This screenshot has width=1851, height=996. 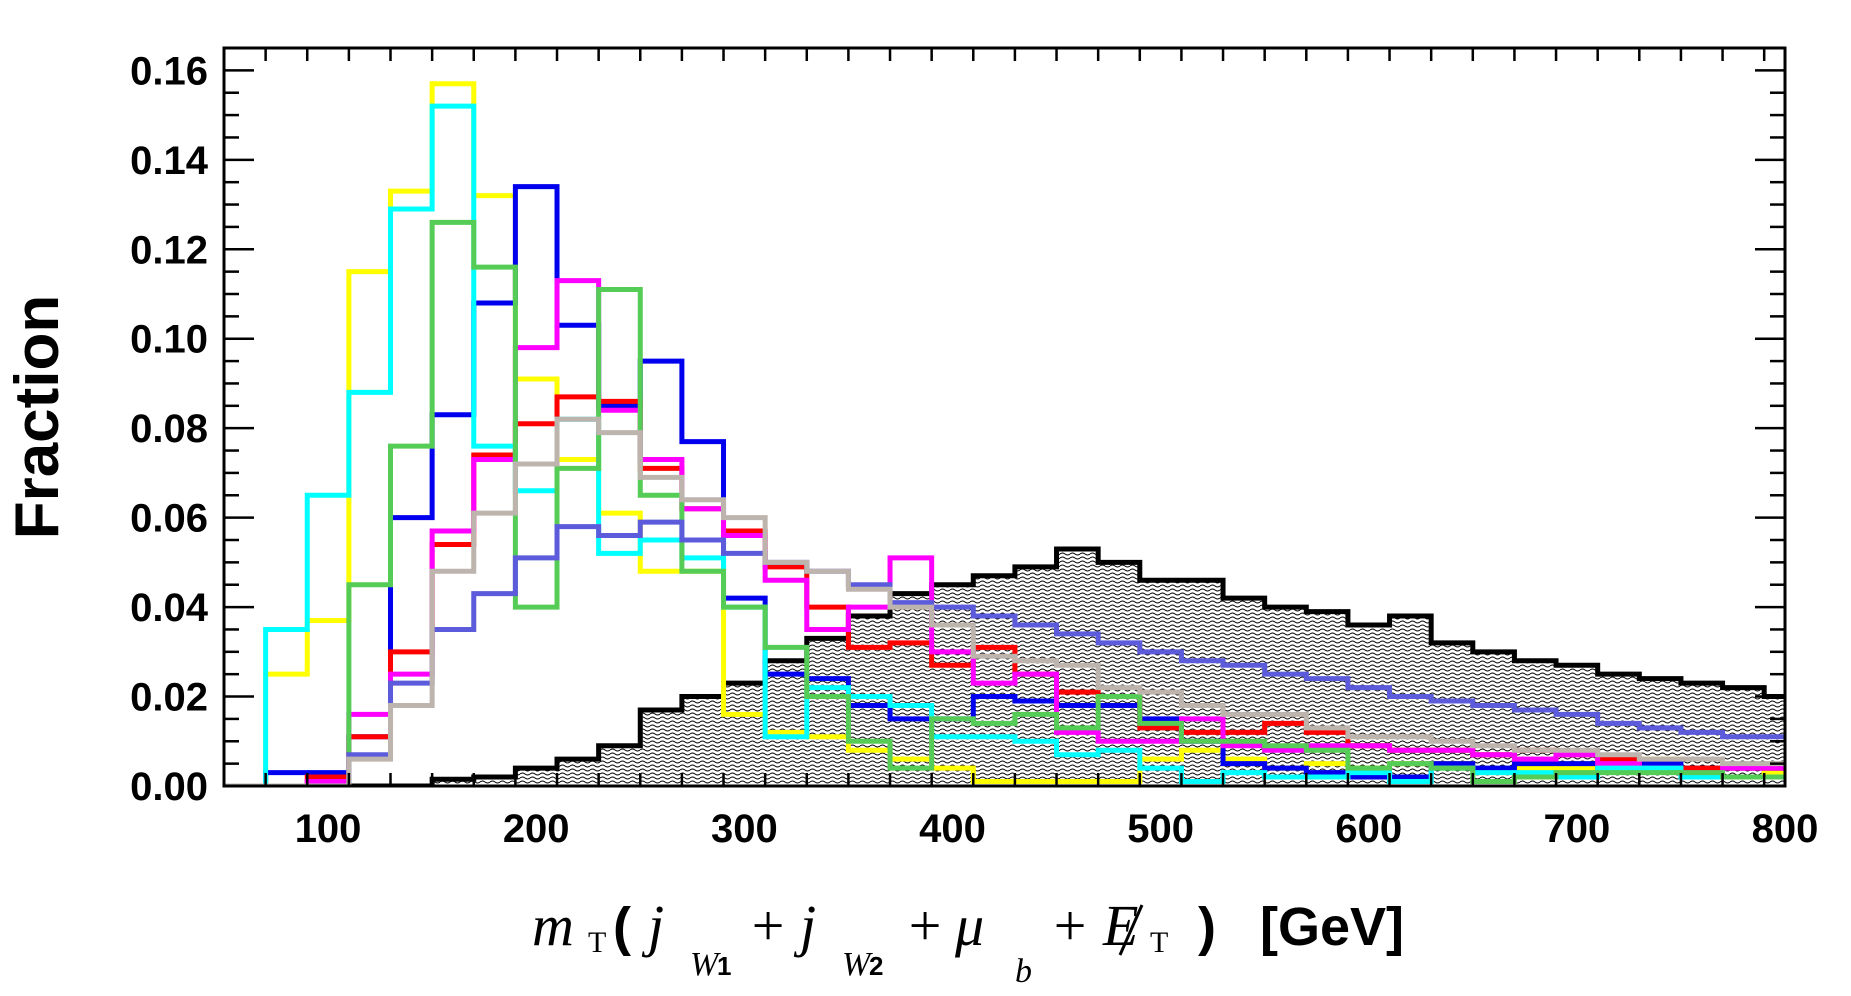 What do you see at coordinates (169, 519) in the screenshot?
I see `y-tick-label: 0.06` at bounding box center [169, 519].